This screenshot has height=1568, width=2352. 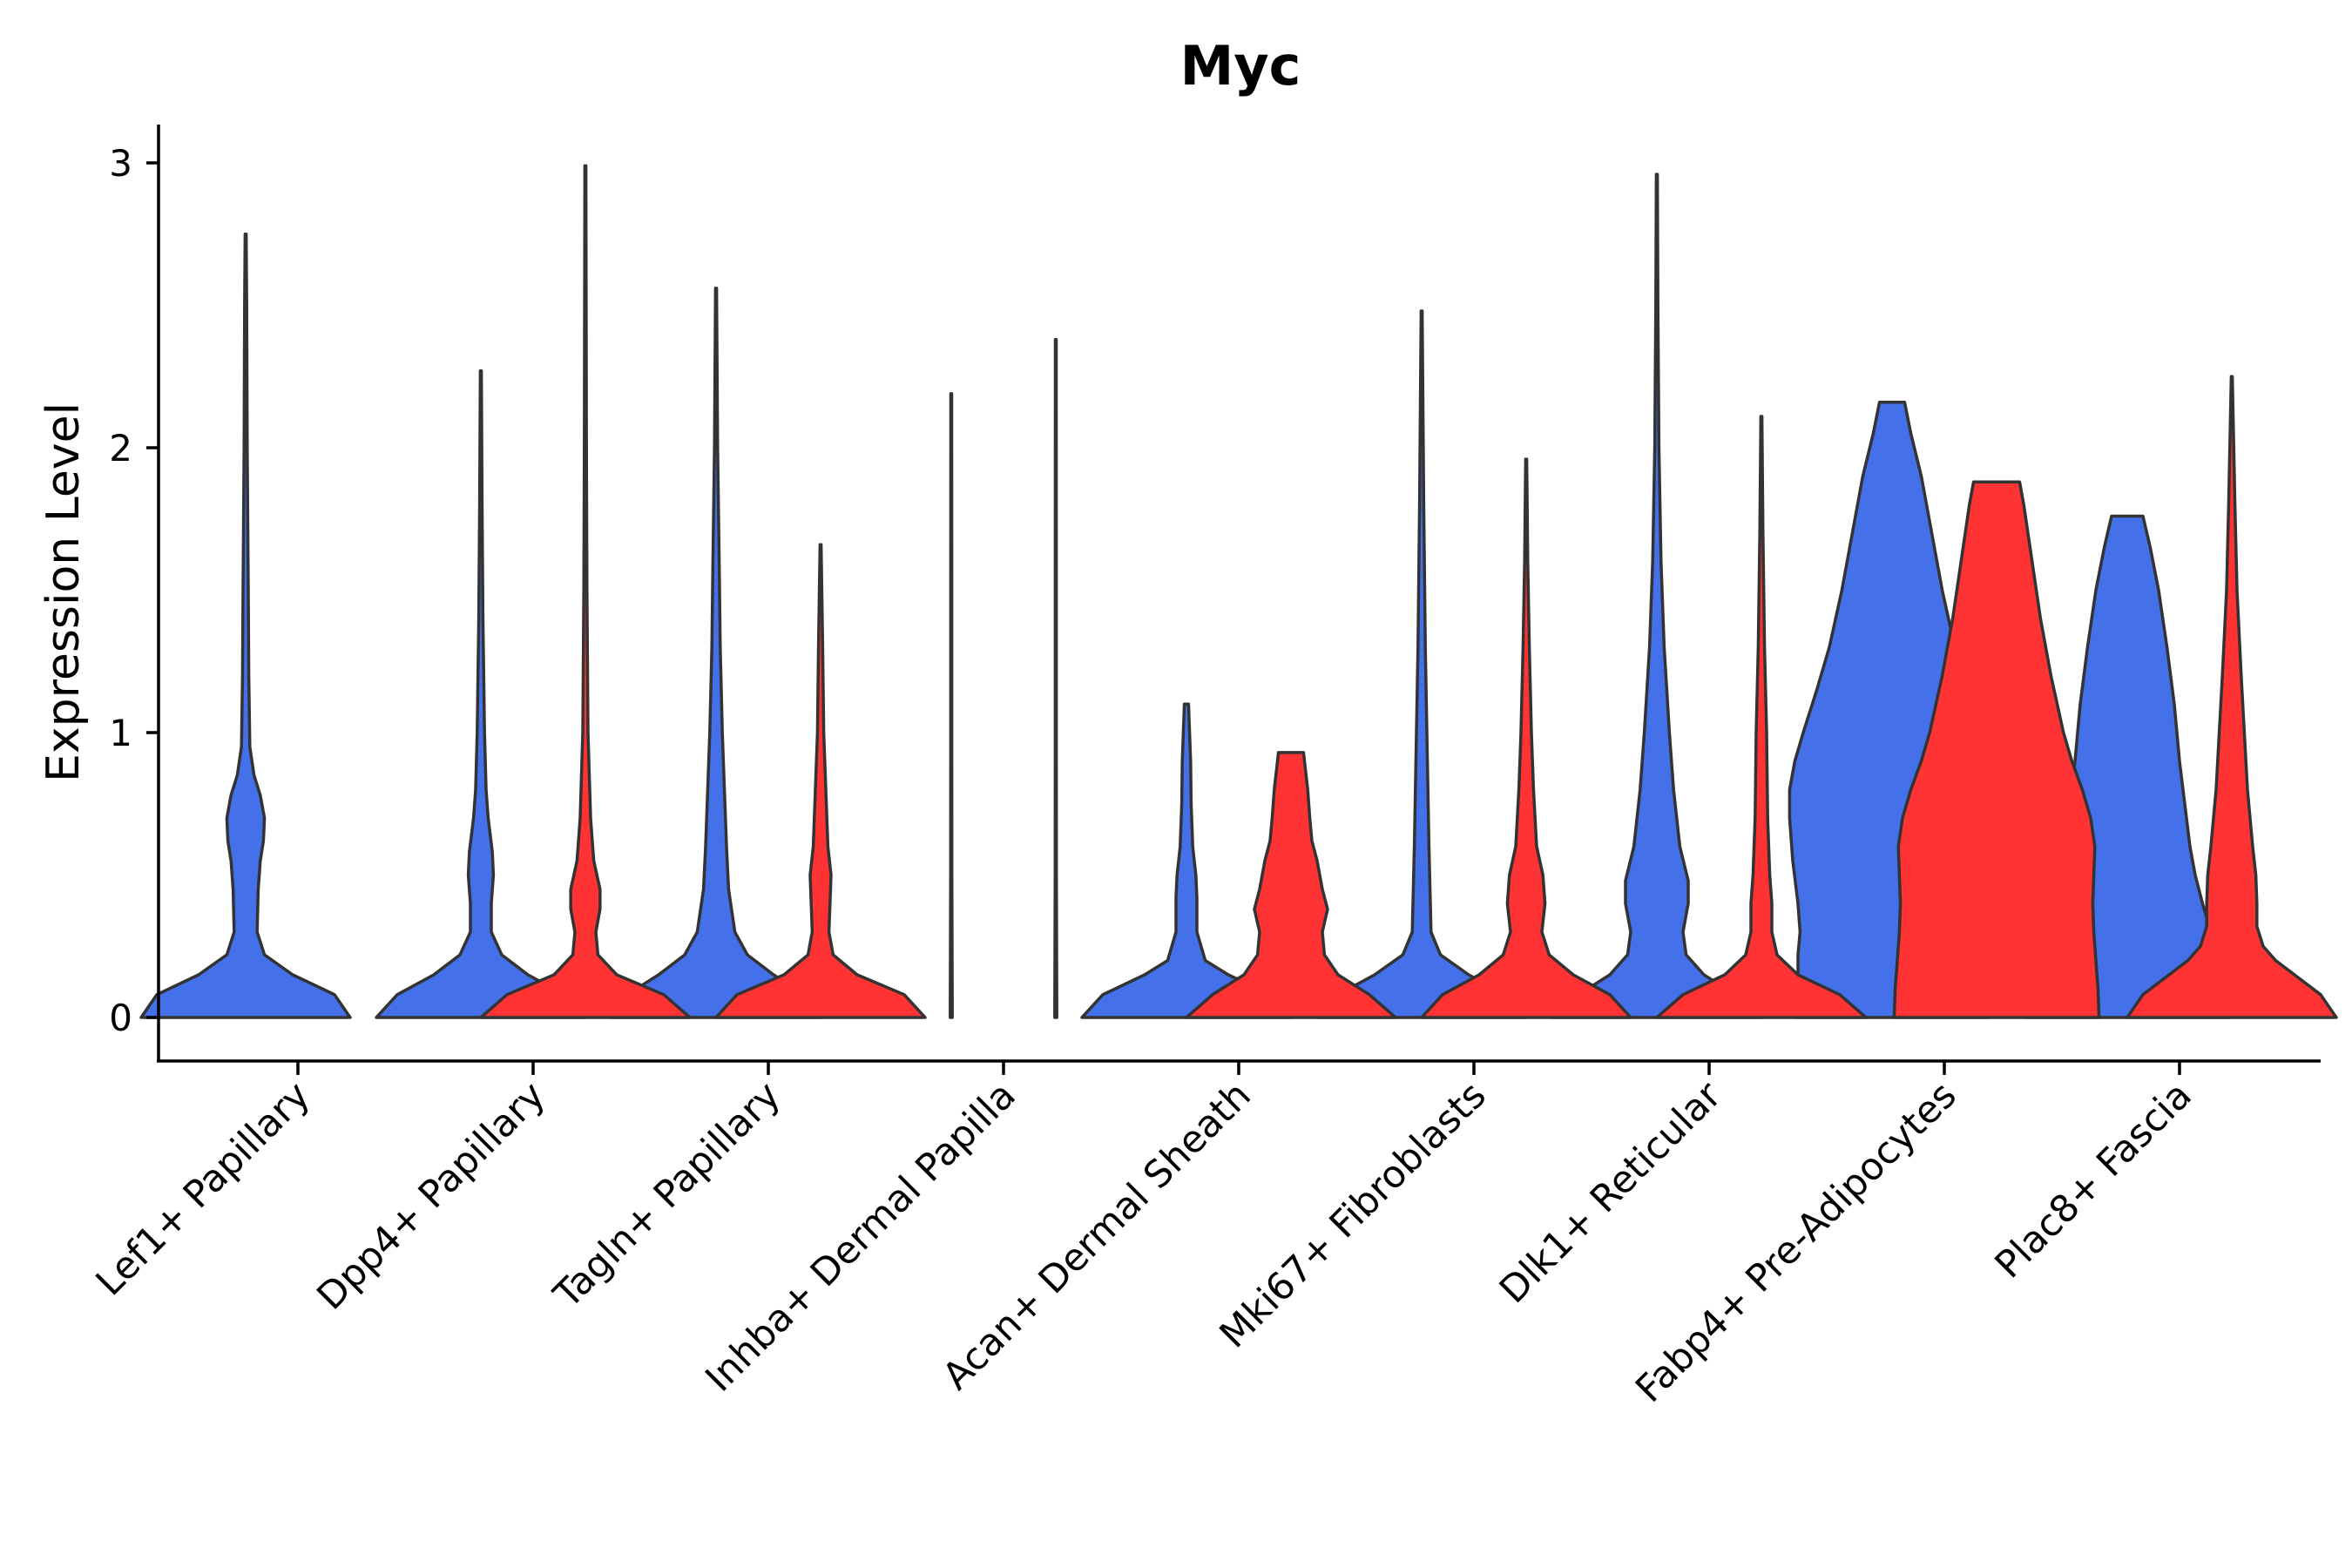 What do you see at coordinates (1526, 738) in the screenshot?
I see `violin-group_b-mki67-fibroblasts` at bounding box center [1526, 738].